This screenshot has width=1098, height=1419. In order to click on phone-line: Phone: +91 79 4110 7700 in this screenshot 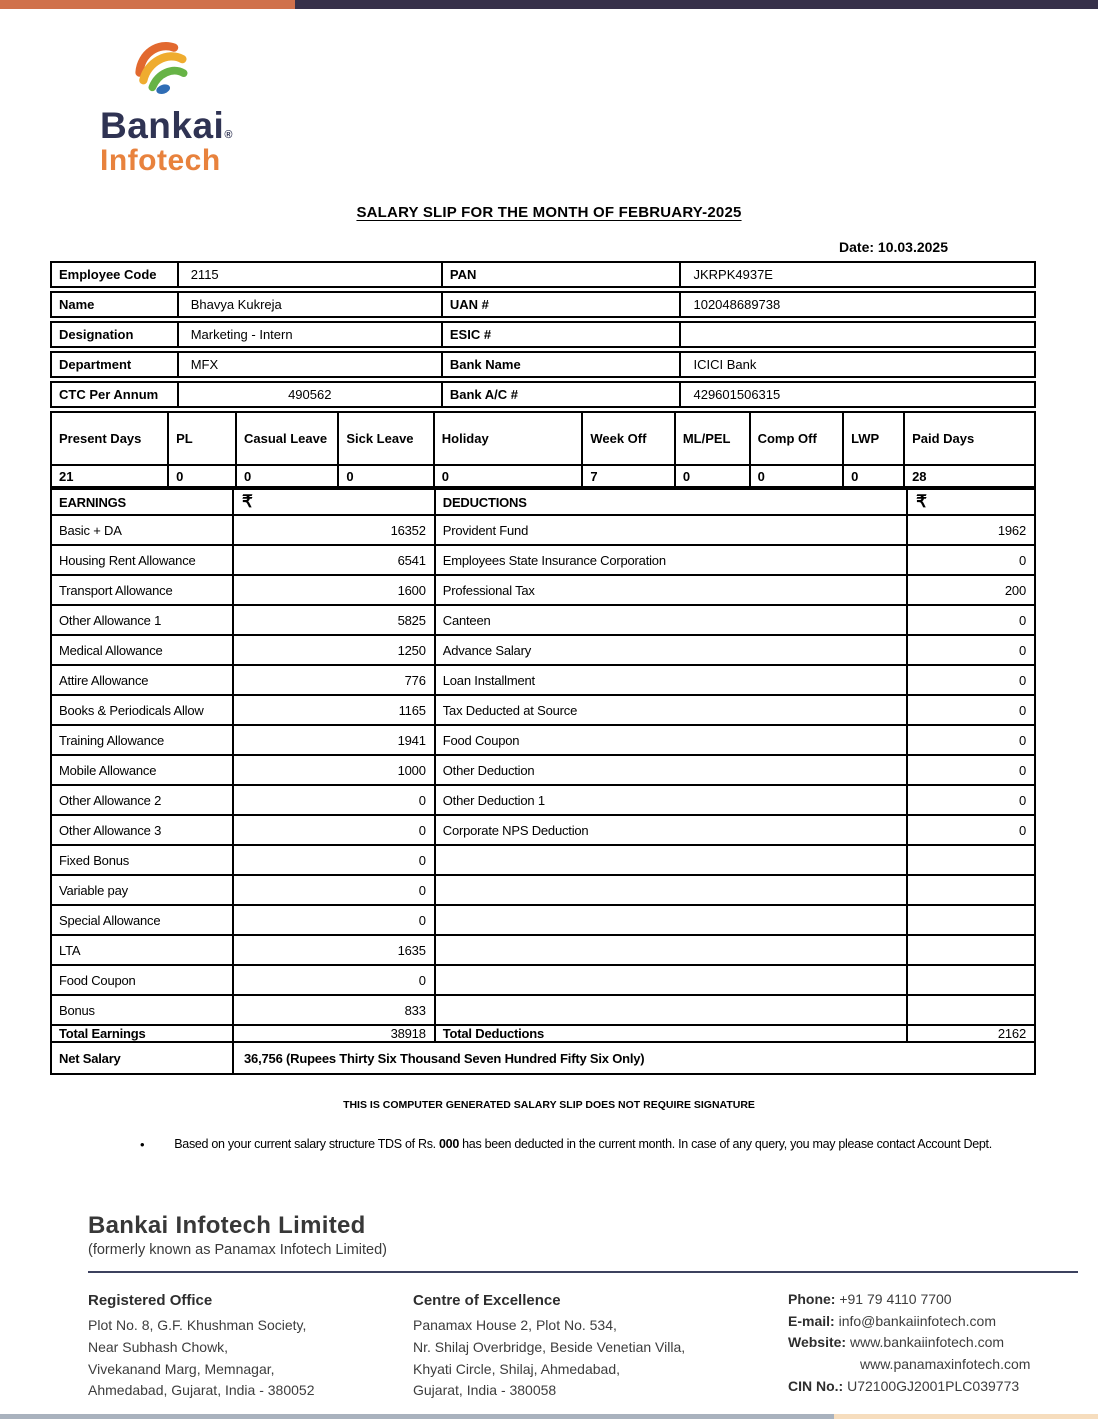, I will do `click(933, 1300)`.